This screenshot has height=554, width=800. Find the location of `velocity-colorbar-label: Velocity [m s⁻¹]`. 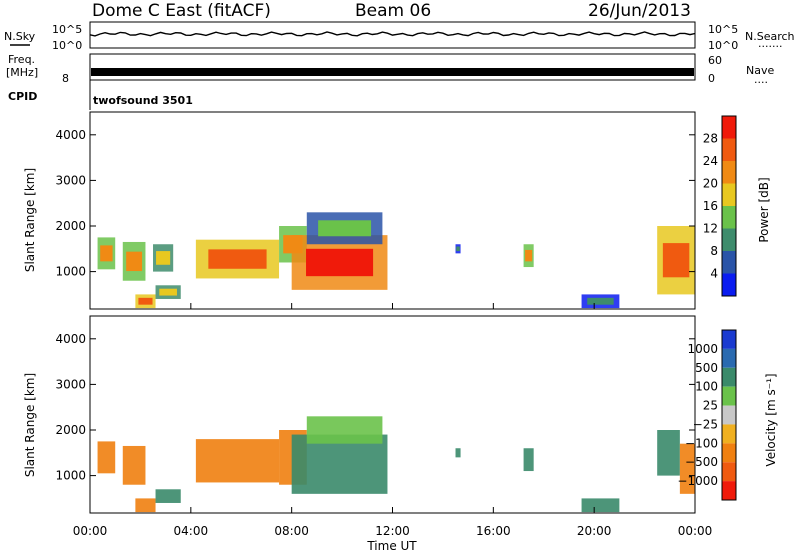

velocity-colorbar-label: Velocity [m s⁻¹] is located at coordinates (771, 419).